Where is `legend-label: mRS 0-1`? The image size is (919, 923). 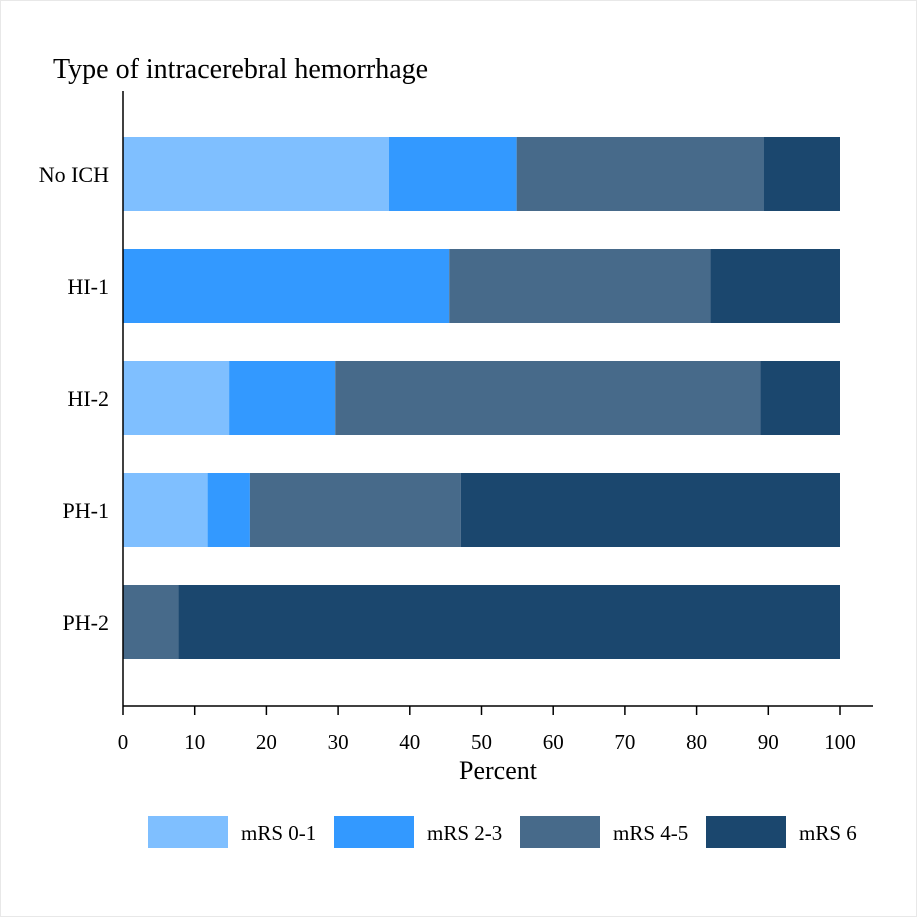 legend-label: mRS 0-1 is located at coordinates (278, 833).